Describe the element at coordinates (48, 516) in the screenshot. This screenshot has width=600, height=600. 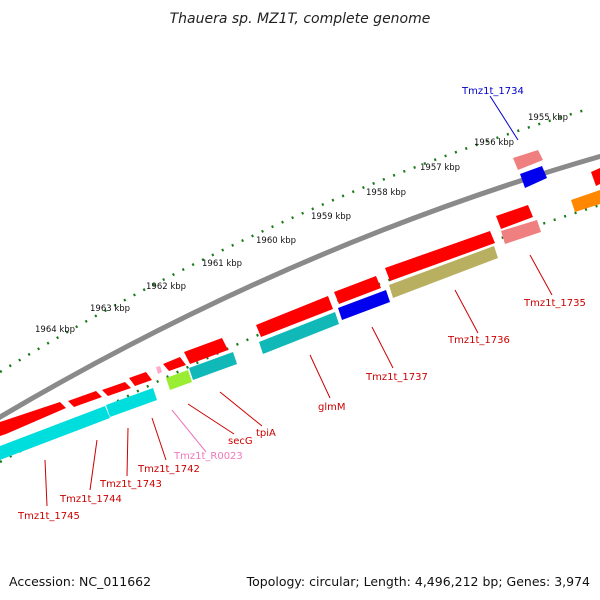
I see `gene-label-tmz1t-1745: Tmz1t_1745` at that location.